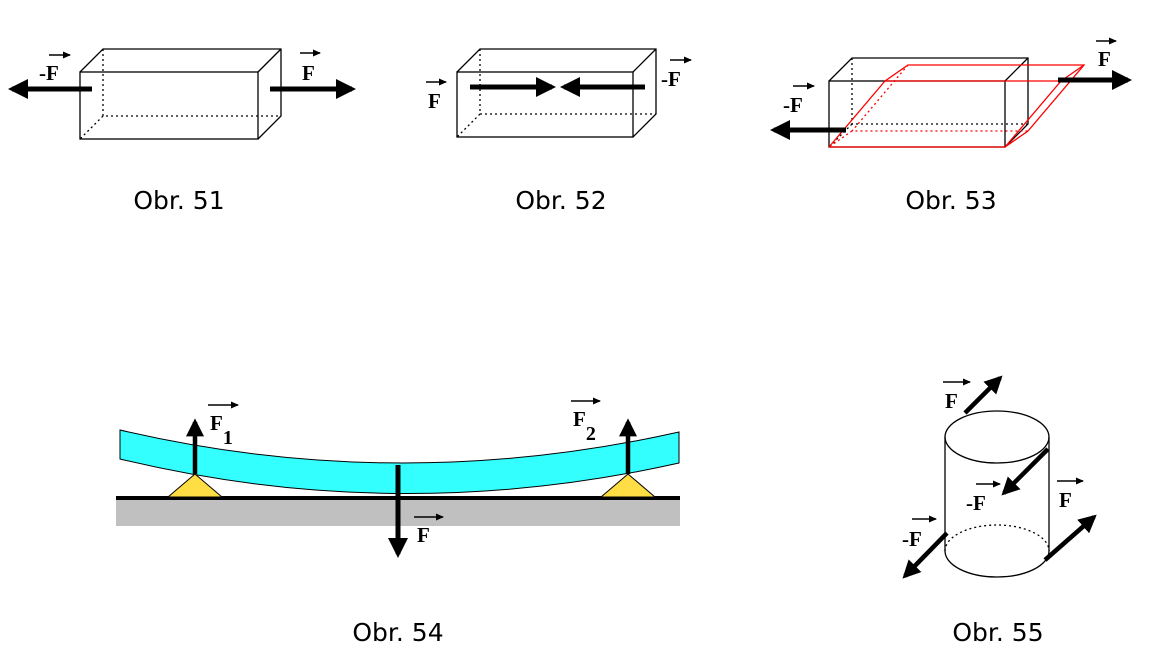 The height and width of the screenshot is (664, 1166). I want to click on bent-beam, so click(399, 461).